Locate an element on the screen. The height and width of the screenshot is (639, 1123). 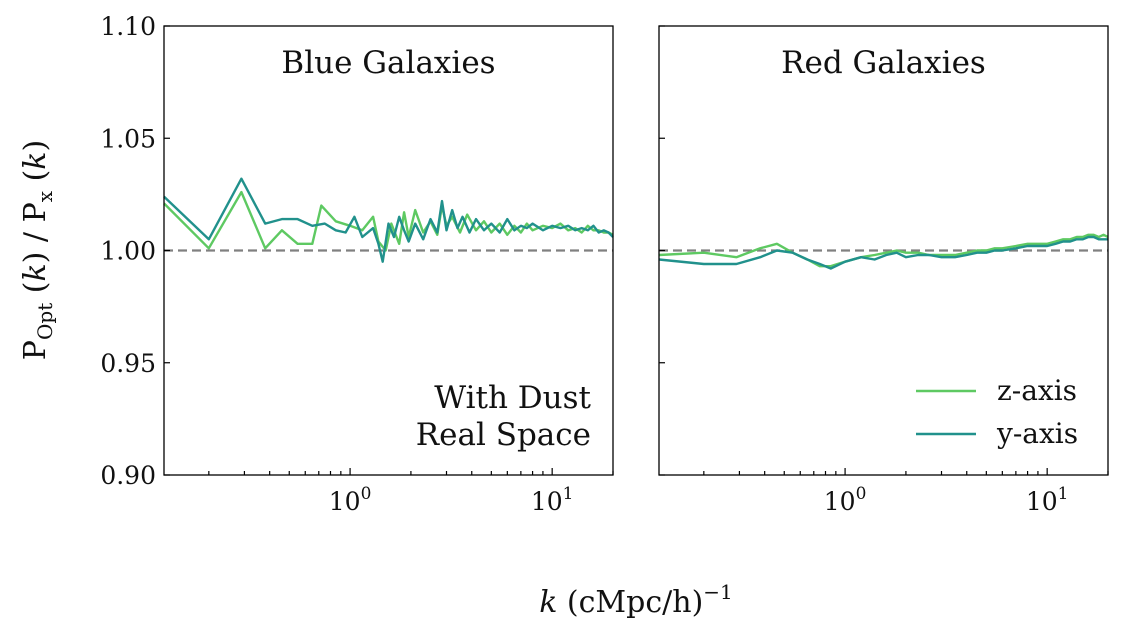
y-tick-label: 1.05 is located at coordinates (128, 138).